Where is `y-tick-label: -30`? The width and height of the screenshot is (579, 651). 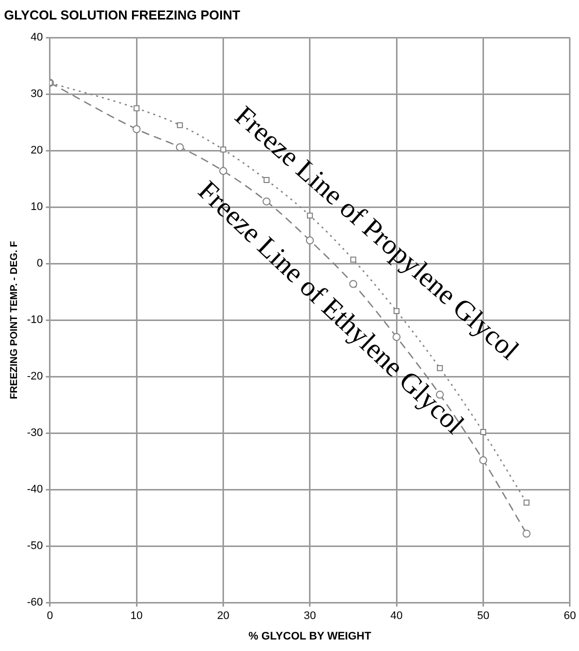 y-tick-label: -30 is located at coordinates (34, 433).